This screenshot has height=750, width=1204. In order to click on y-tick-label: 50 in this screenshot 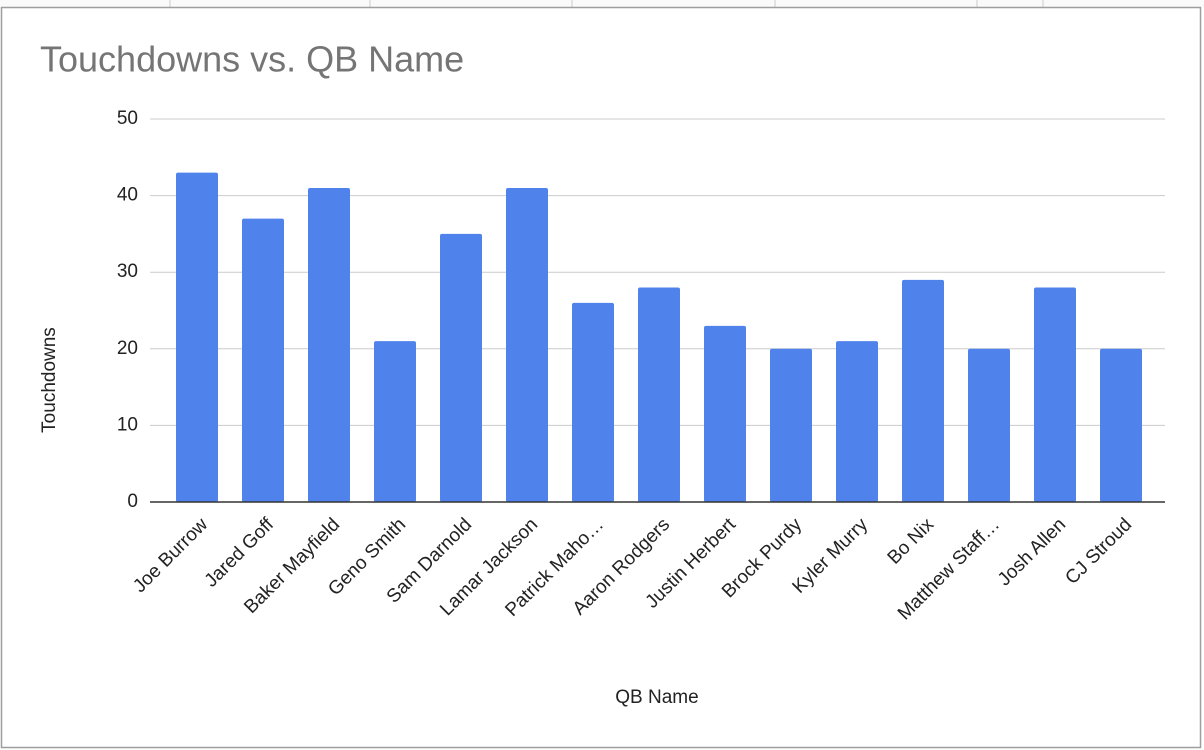, I will do `click(127, 118)`.